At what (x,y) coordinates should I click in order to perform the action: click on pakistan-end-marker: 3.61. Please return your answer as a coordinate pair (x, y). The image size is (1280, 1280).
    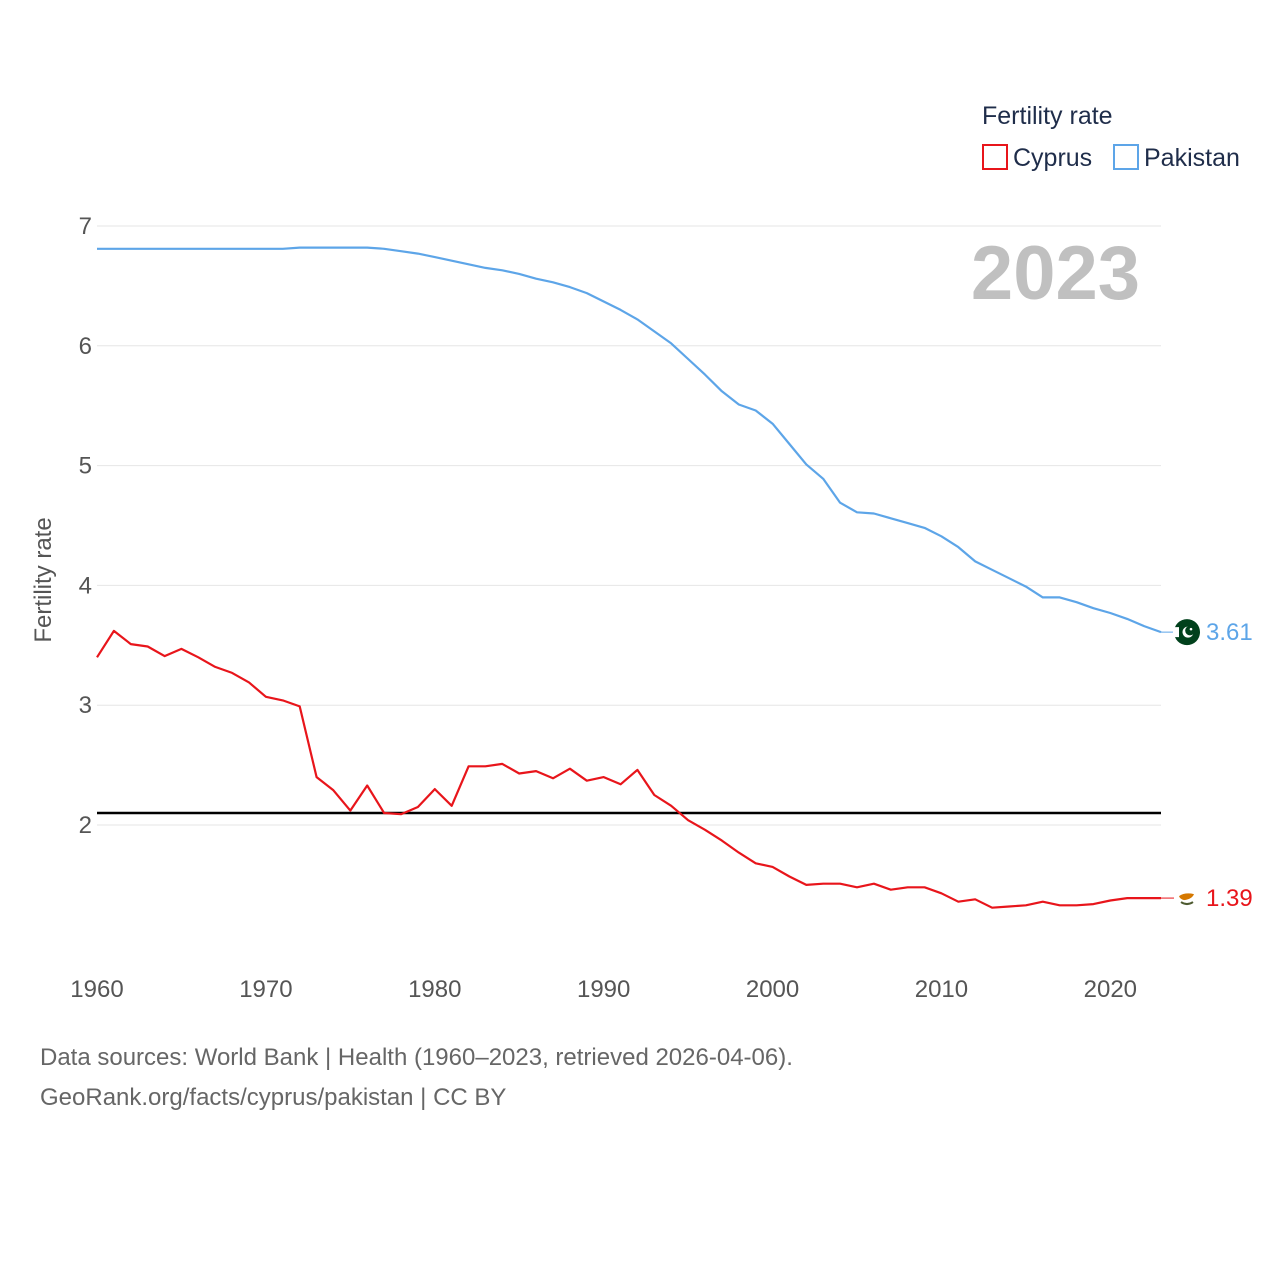
    Looking at the image, I should click on (1207, 632).